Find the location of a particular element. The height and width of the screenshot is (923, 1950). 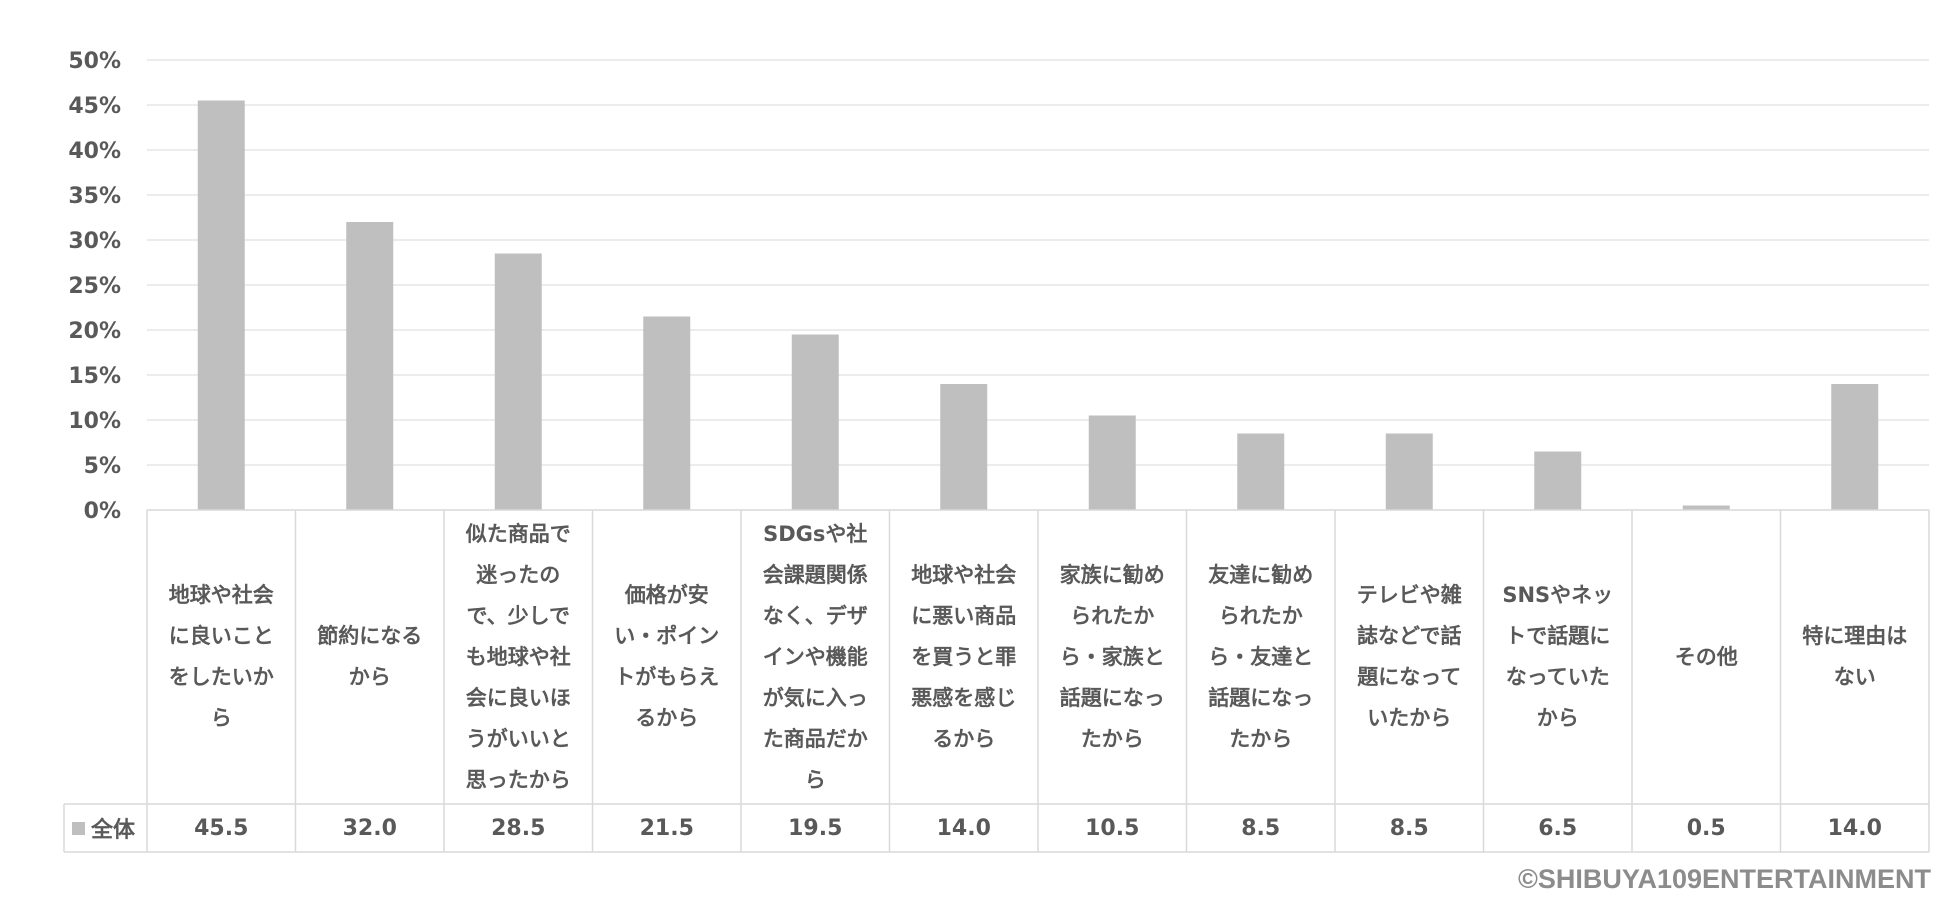

category-label: 似た商品で 迷ったの で、少しで も地球や社 会に良いほ うがいいと 思ったから is located at coordinates (518, 656).